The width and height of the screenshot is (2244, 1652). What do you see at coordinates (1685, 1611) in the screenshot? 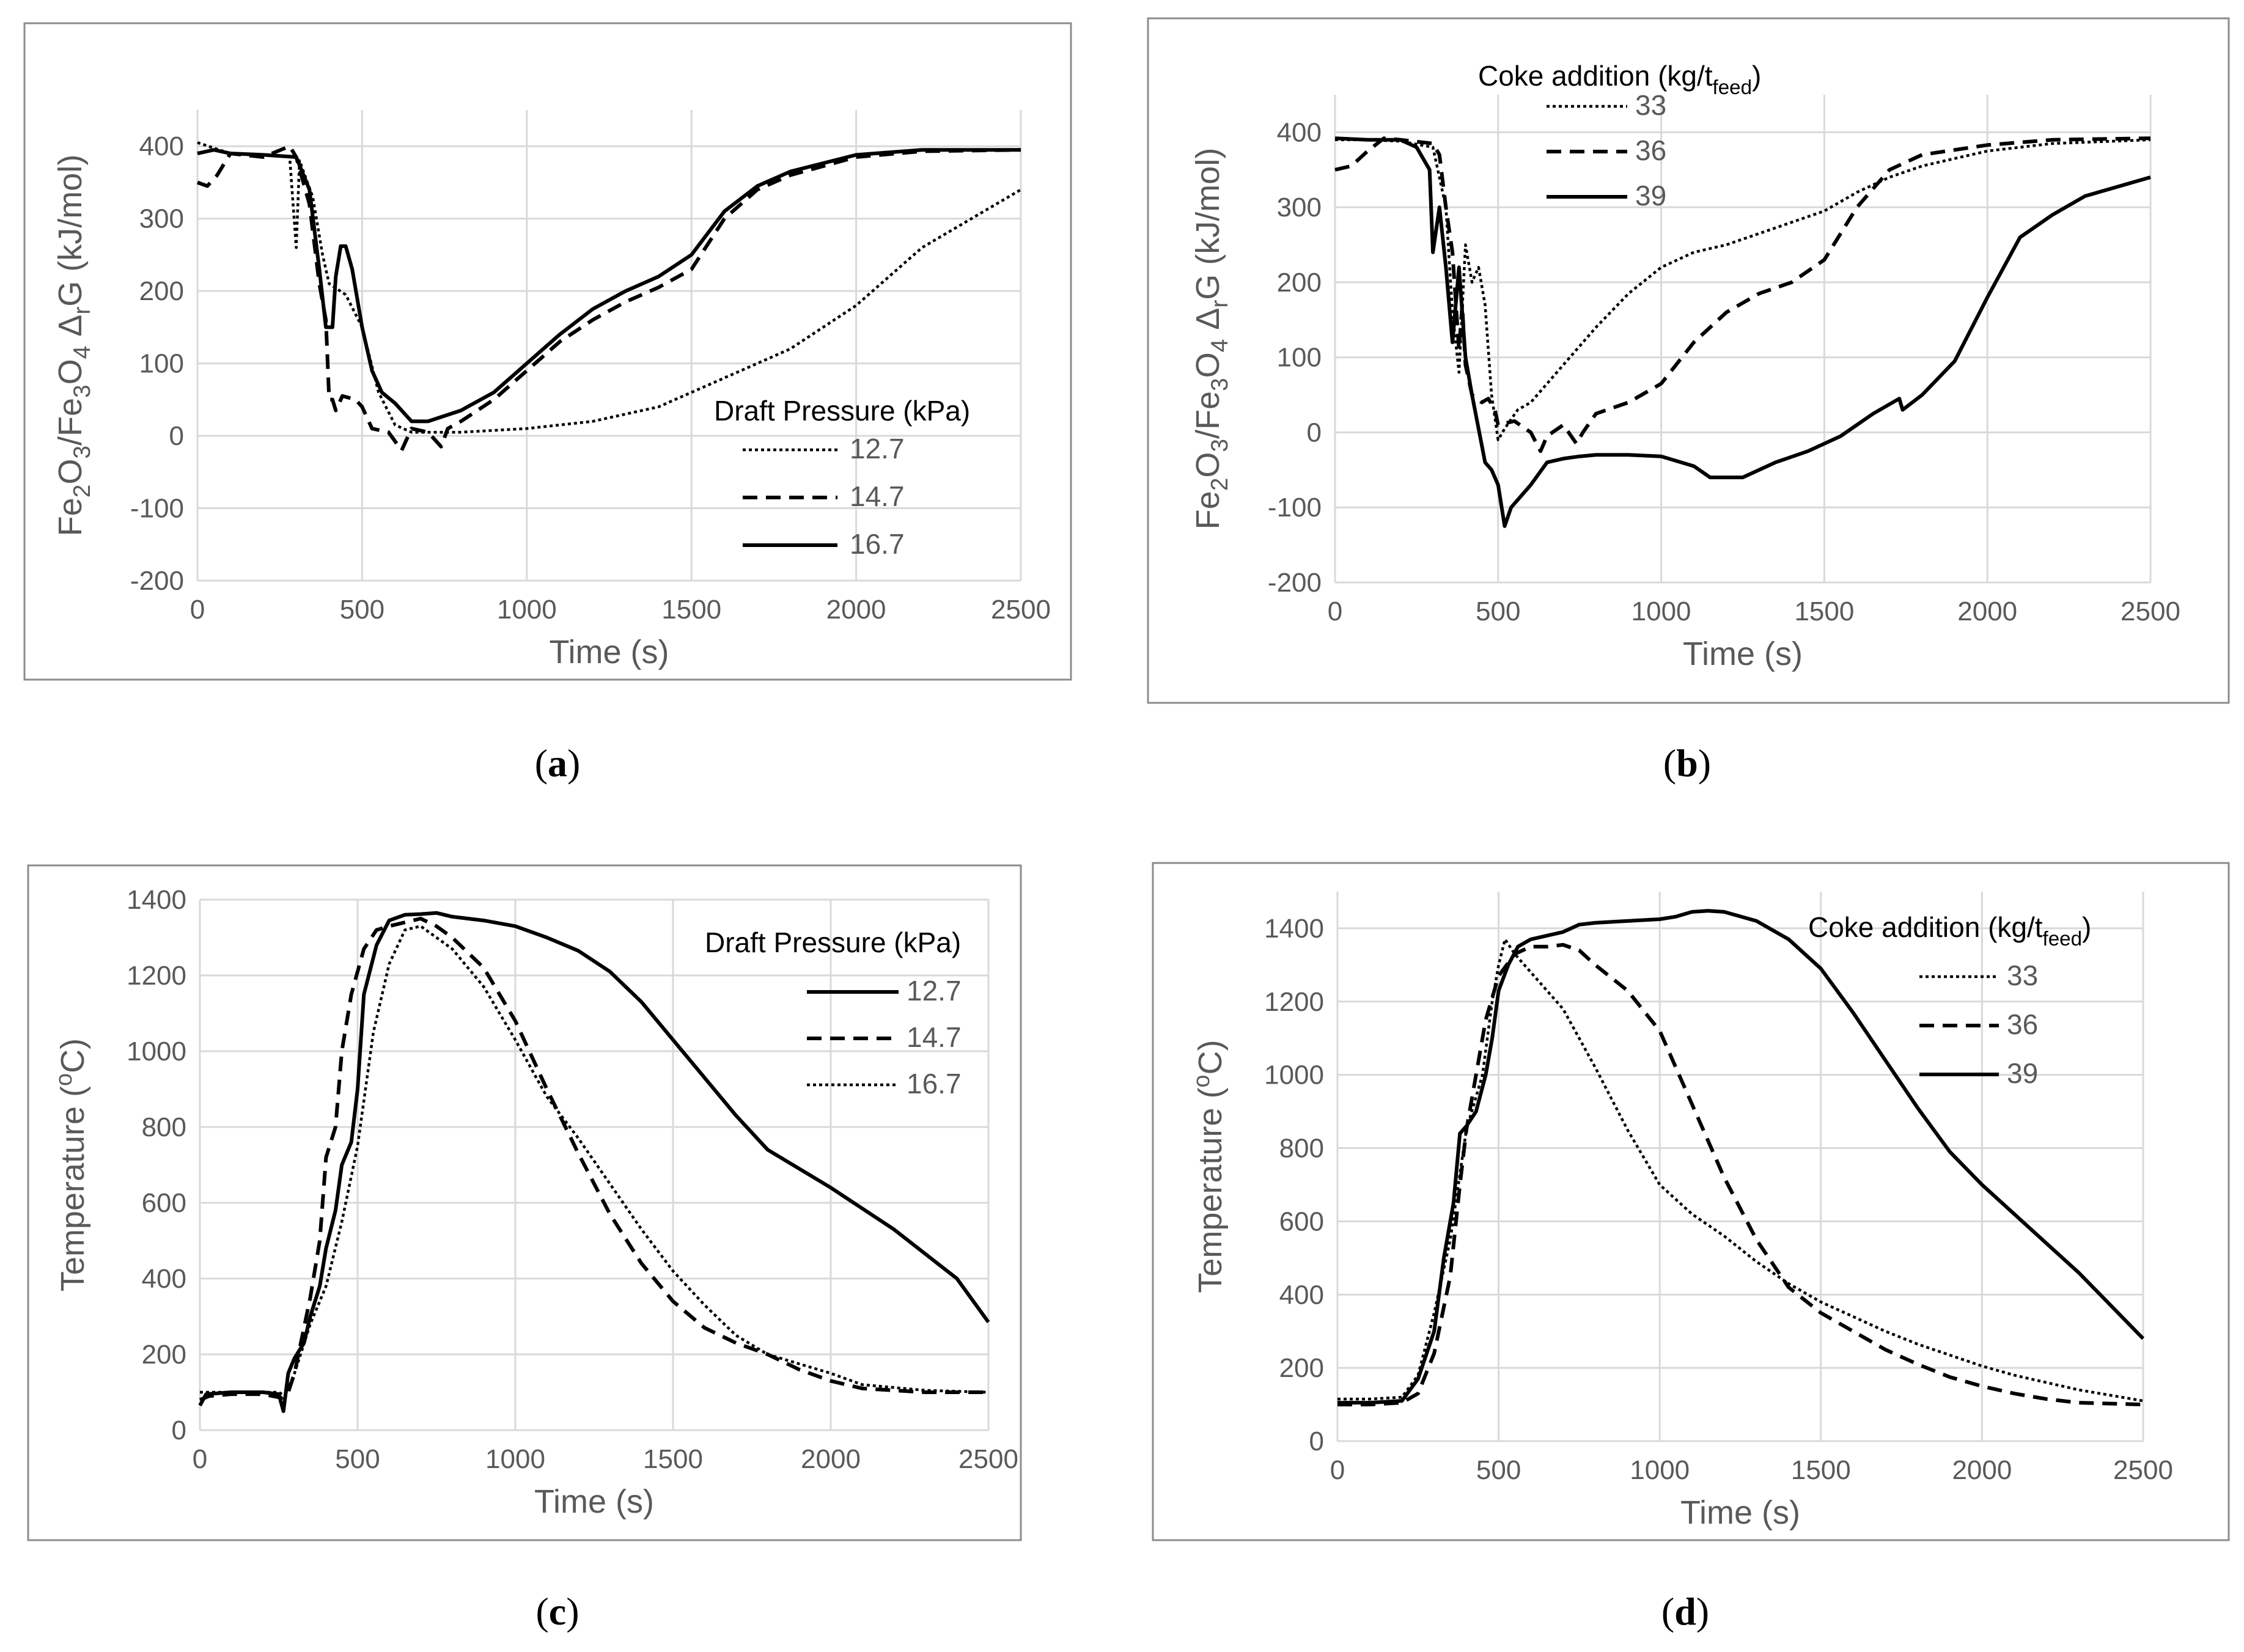
I see `panel-caption: (d)` at bounding box center [1685, 1611].